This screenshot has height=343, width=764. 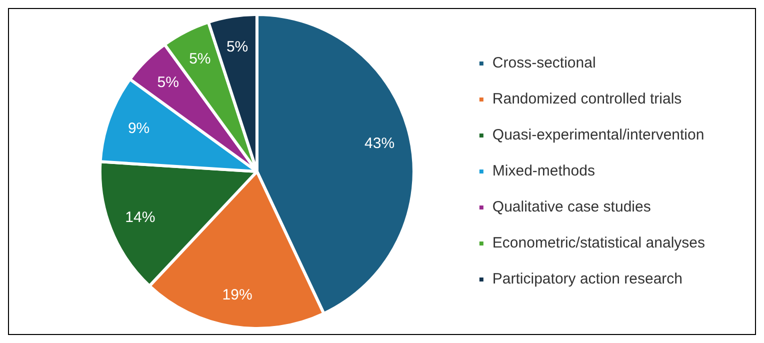 I want to click on data-label: 14%, so click(x=140, y=217).